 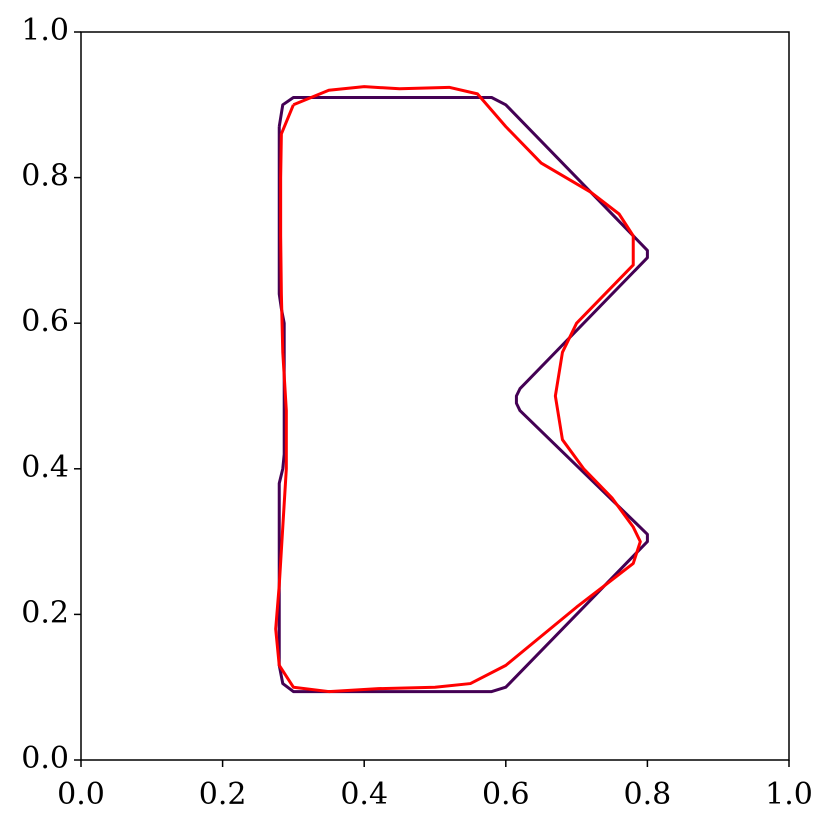 What do you see at coordinates (364, 794) in the screenshot?
I see `x-tick-label: 0.4` at bounding box center [364, 794].